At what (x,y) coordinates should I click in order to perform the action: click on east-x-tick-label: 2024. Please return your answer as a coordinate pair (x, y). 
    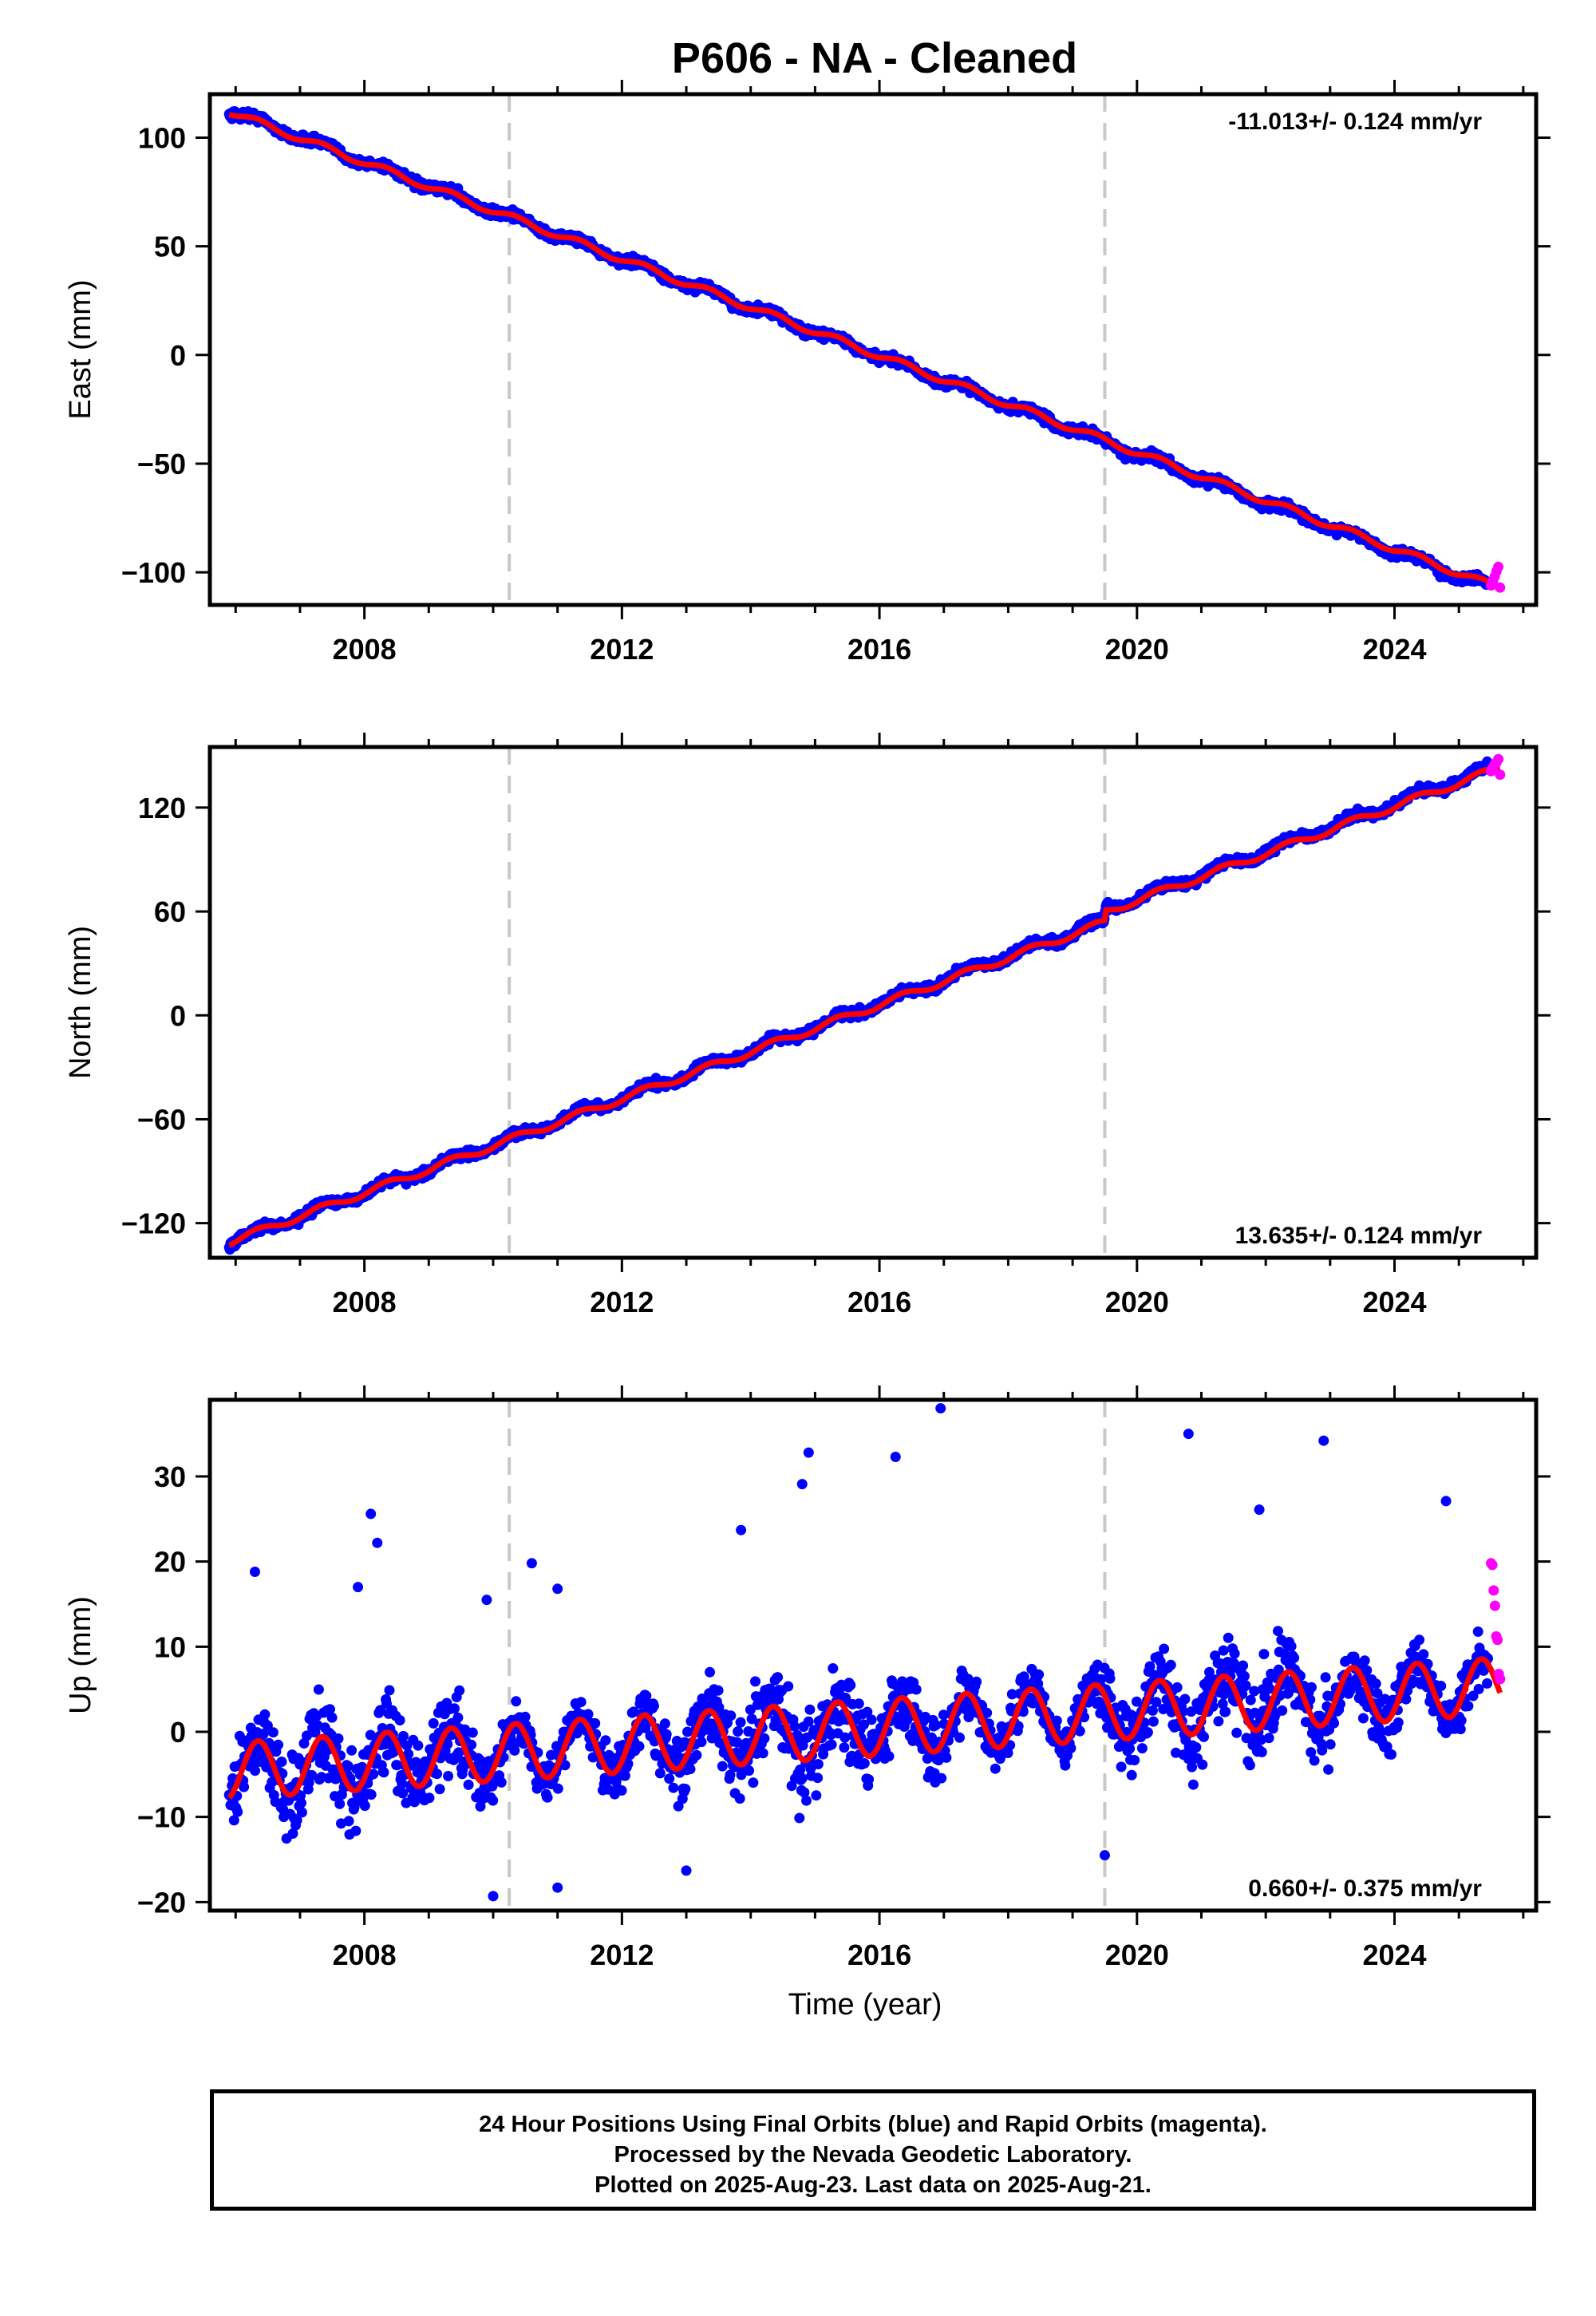
    Looking at the image, I should click on (1394, 649).